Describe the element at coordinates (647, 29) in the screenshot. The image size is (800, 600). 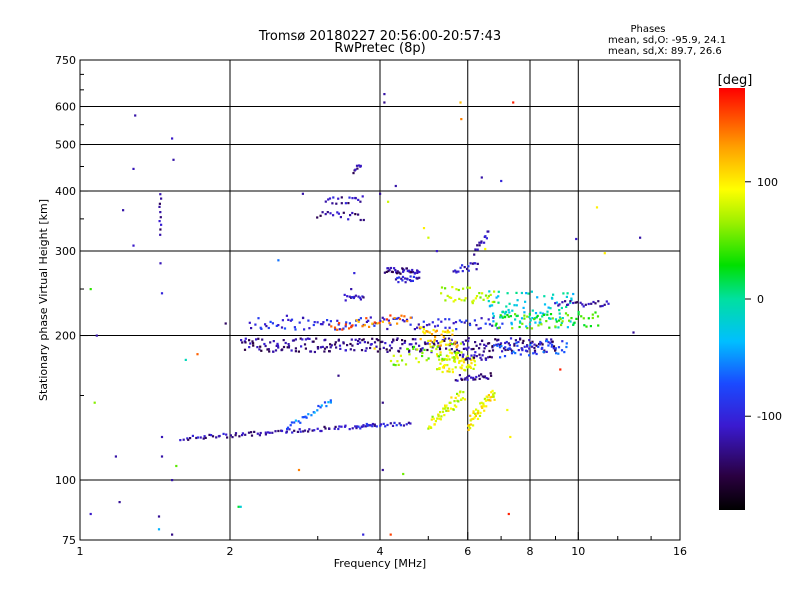
I see `stats-heading: Phases` at that location.